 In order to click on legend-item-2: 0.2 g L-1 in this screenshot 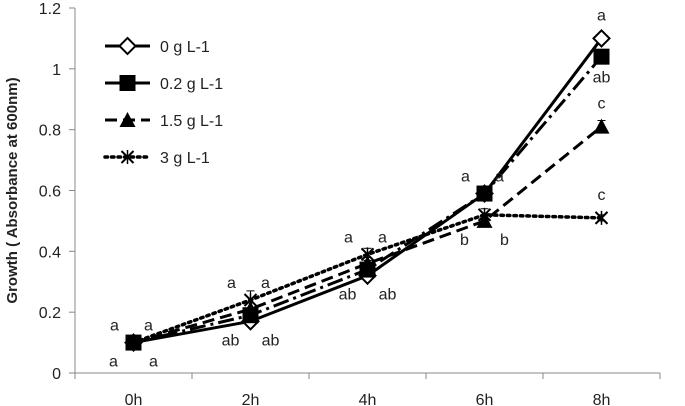, I will do `click(164, 84)`.